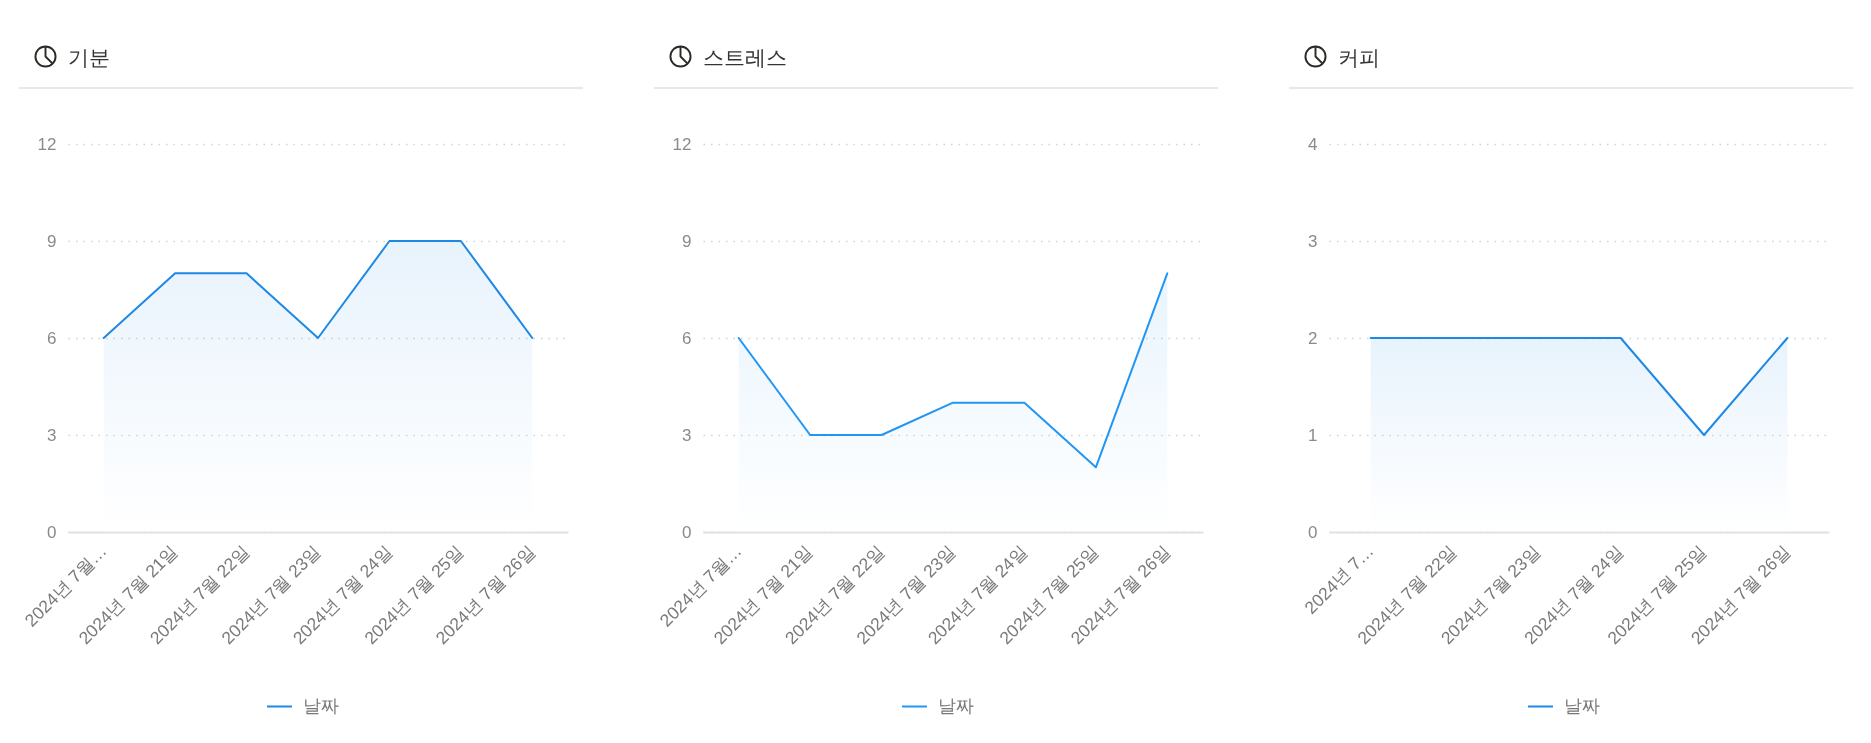 The image size is (1871, 743). Describe the element at coordinates (1312, 435) in the screenshot. I see `y-tick-label: 1` at that location.